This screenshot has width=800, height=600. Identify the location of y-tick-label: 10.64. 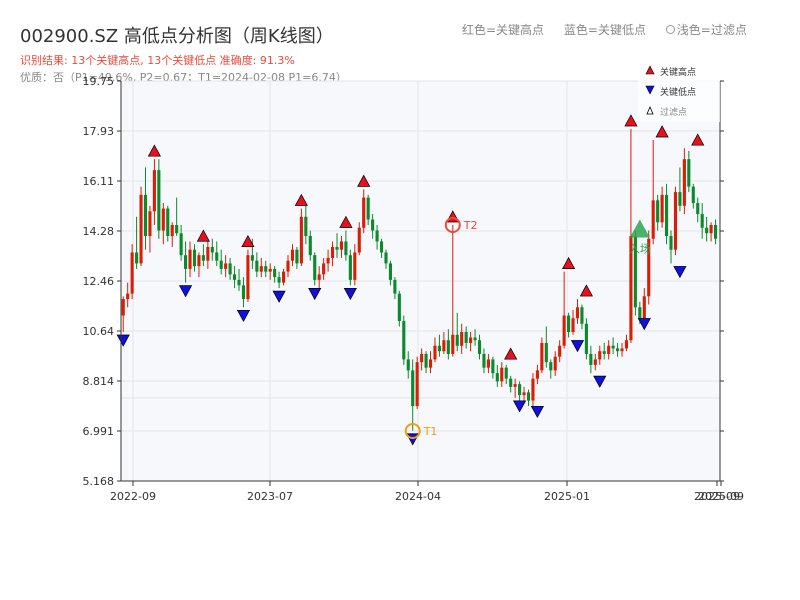
(99, 331).